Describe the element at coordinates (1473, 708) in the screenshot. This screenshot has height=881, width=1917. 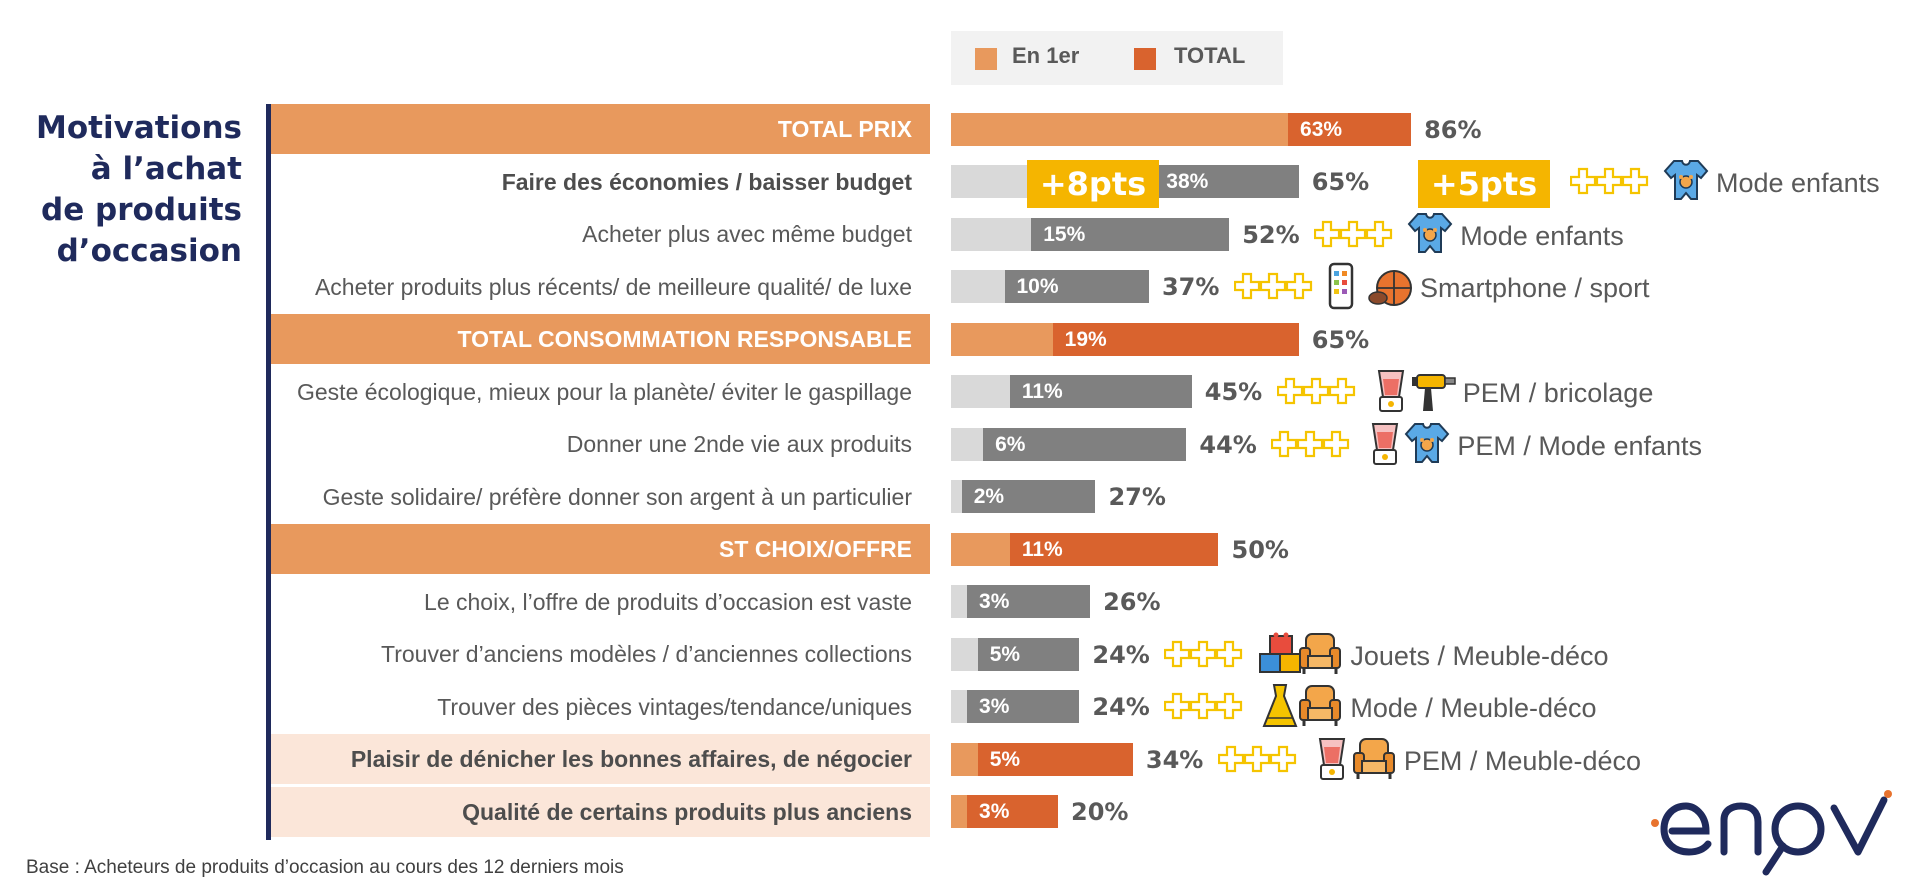
I see `category-hint: Mode / Meuble-déco` at that location.